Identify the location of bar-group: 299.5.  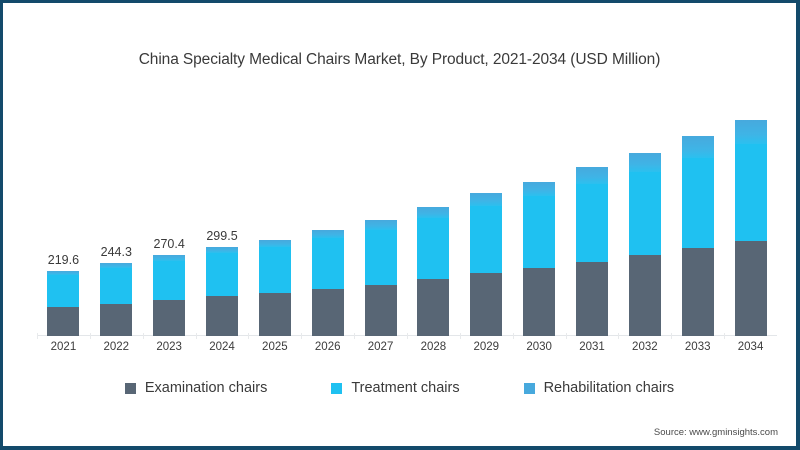
(222, 282).